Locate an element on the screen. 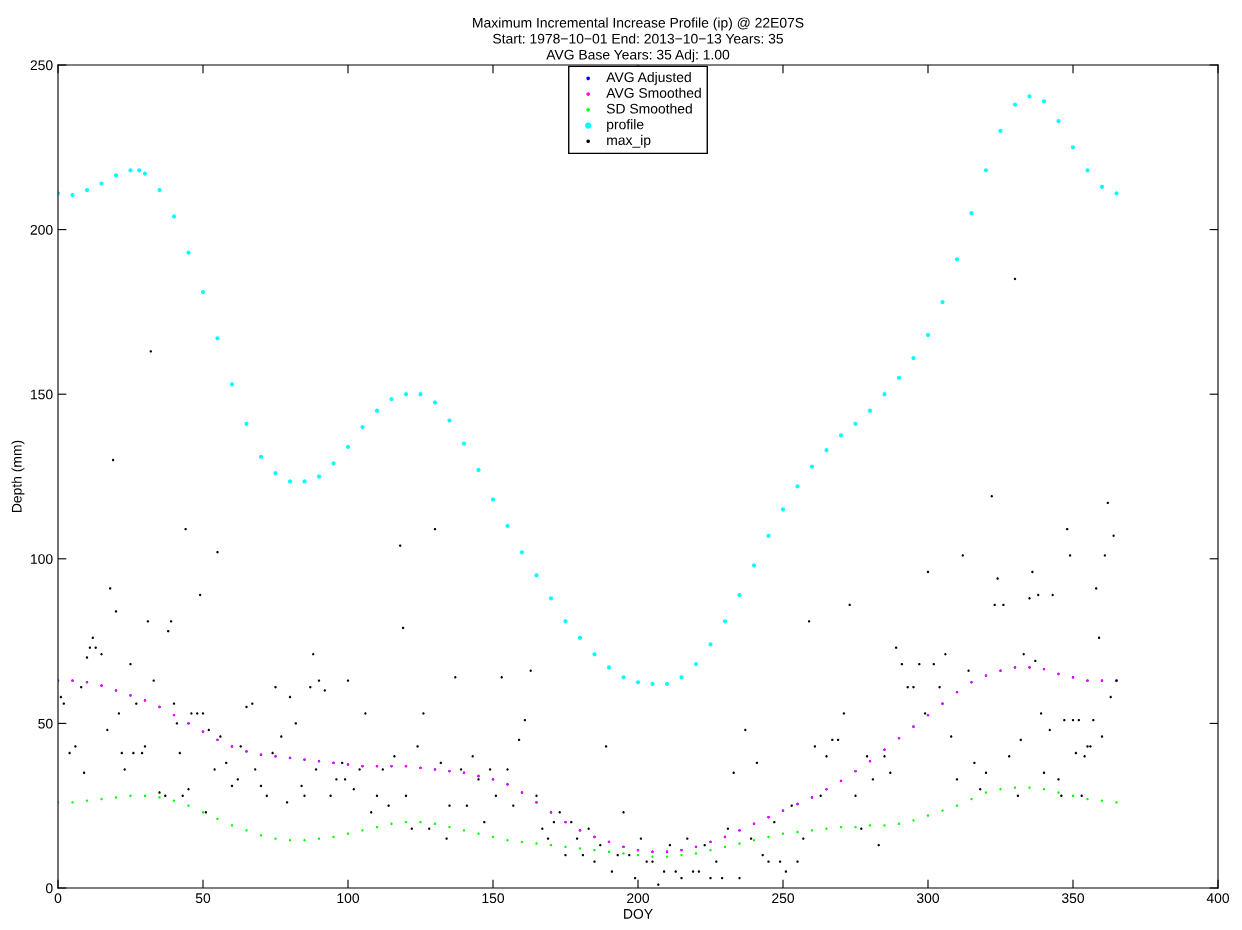  legend-label: max_ip is located at coordinates (629, 141).